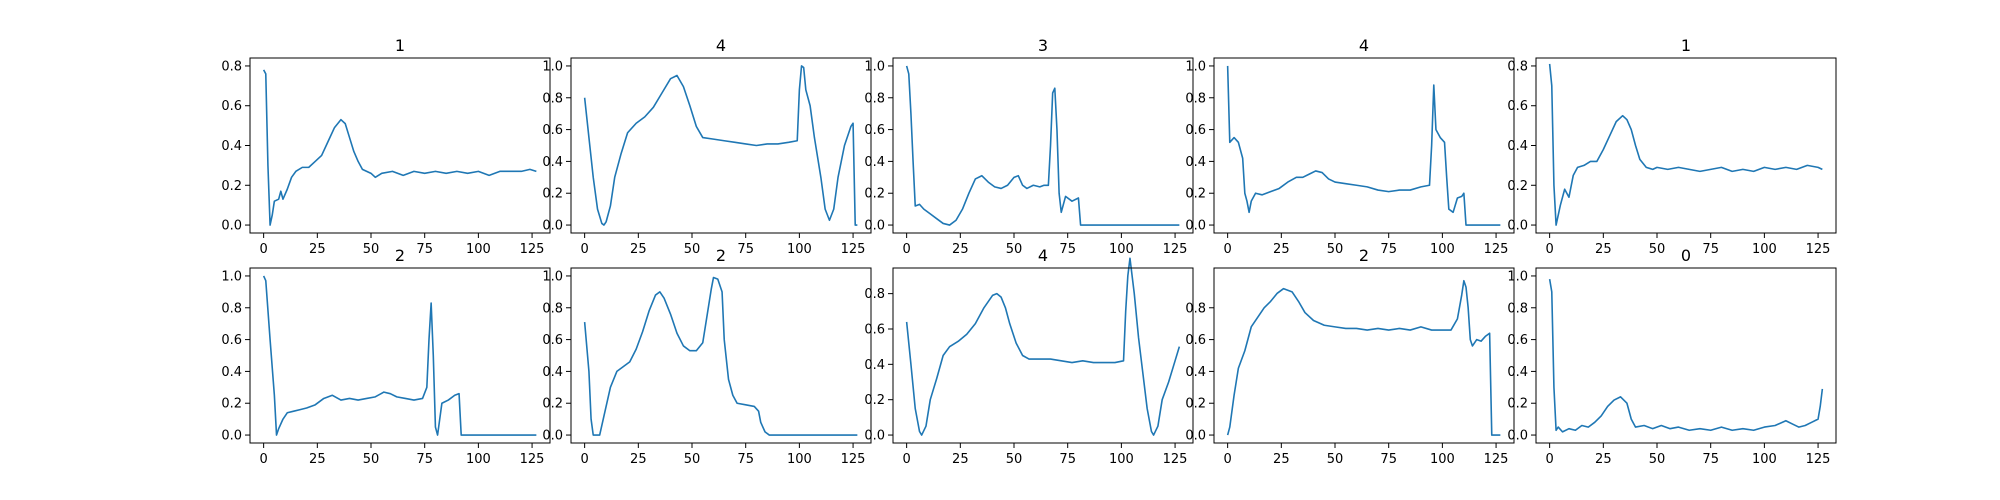  I want to click on subplot-2: 0 25 50 75 100 125 0.0 0.2 0.4 0.6 0.8 1.0 4, so click(707, 146).